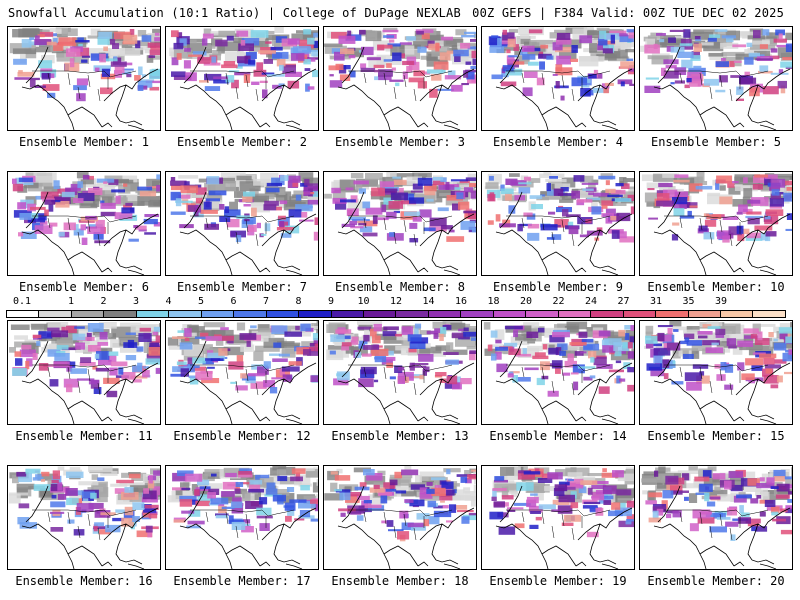 The height and width of the screenshot is (600, 800). Describe the element at coordinates (526, 301) in the screenshot. I see `colorbar-tick-label: 20` at that location.